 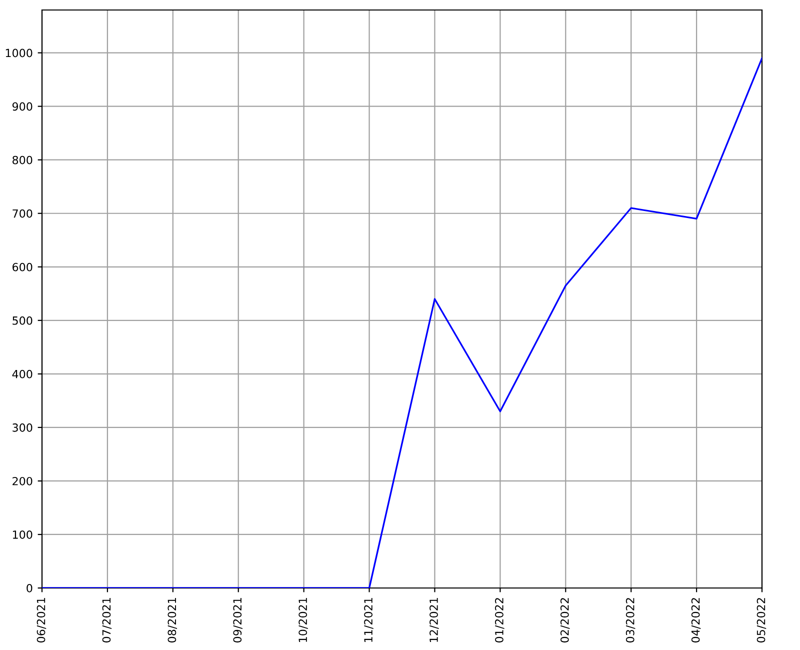 What do you see at coordinates (761, 620) in the screenshot?
I see `x-tick-label: 05/2022` at bounding box center [761, 620].